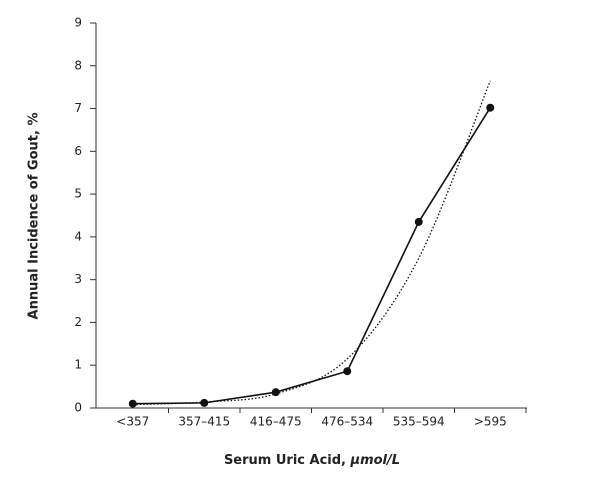 This screenshot has width=594, height=492. I want to click on y-tick-label: 1, so click(78, 365).